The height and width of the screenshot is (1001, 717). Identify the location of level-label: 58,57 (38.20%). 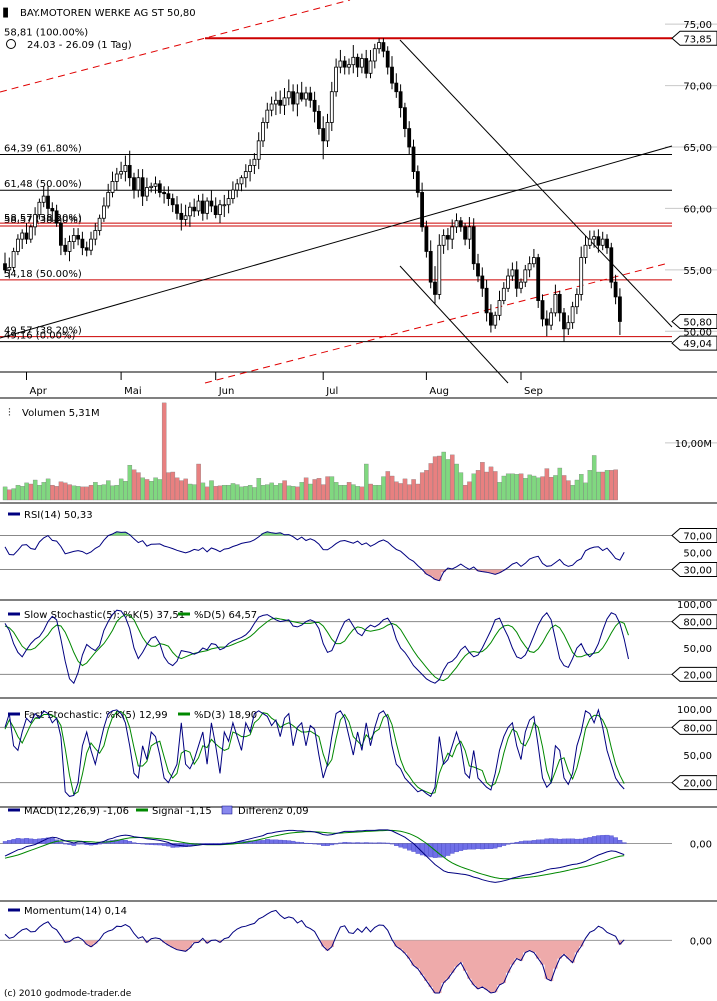
(43, 218).